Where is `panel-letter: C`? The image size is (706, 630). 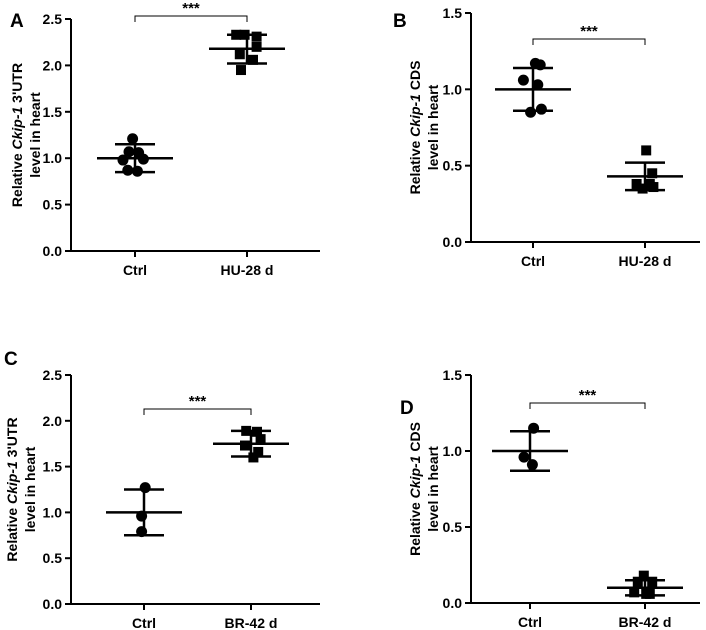
panel-letter: C is located at coordinates (11, 359).